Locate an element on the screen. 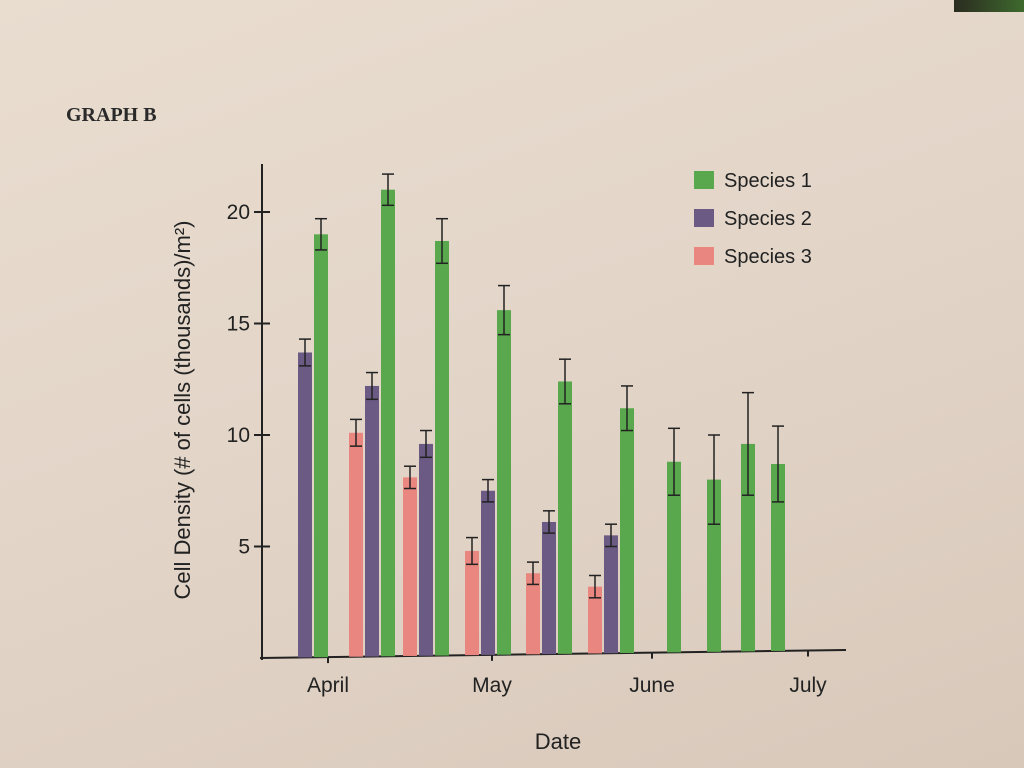  legend: Species 1 Species 2 Species 3 is located at coordinates (753, 219).